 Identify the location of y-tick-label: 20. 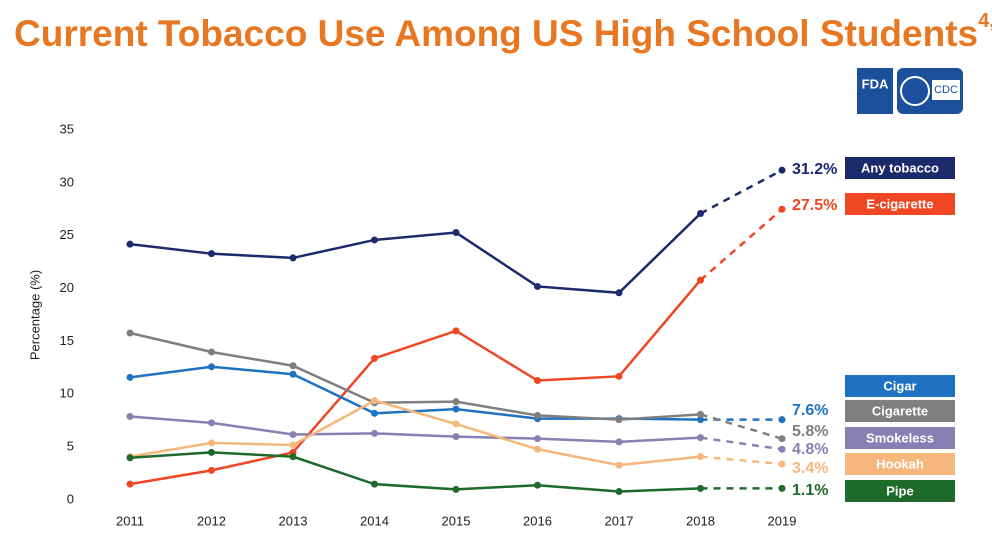
(67, 287).